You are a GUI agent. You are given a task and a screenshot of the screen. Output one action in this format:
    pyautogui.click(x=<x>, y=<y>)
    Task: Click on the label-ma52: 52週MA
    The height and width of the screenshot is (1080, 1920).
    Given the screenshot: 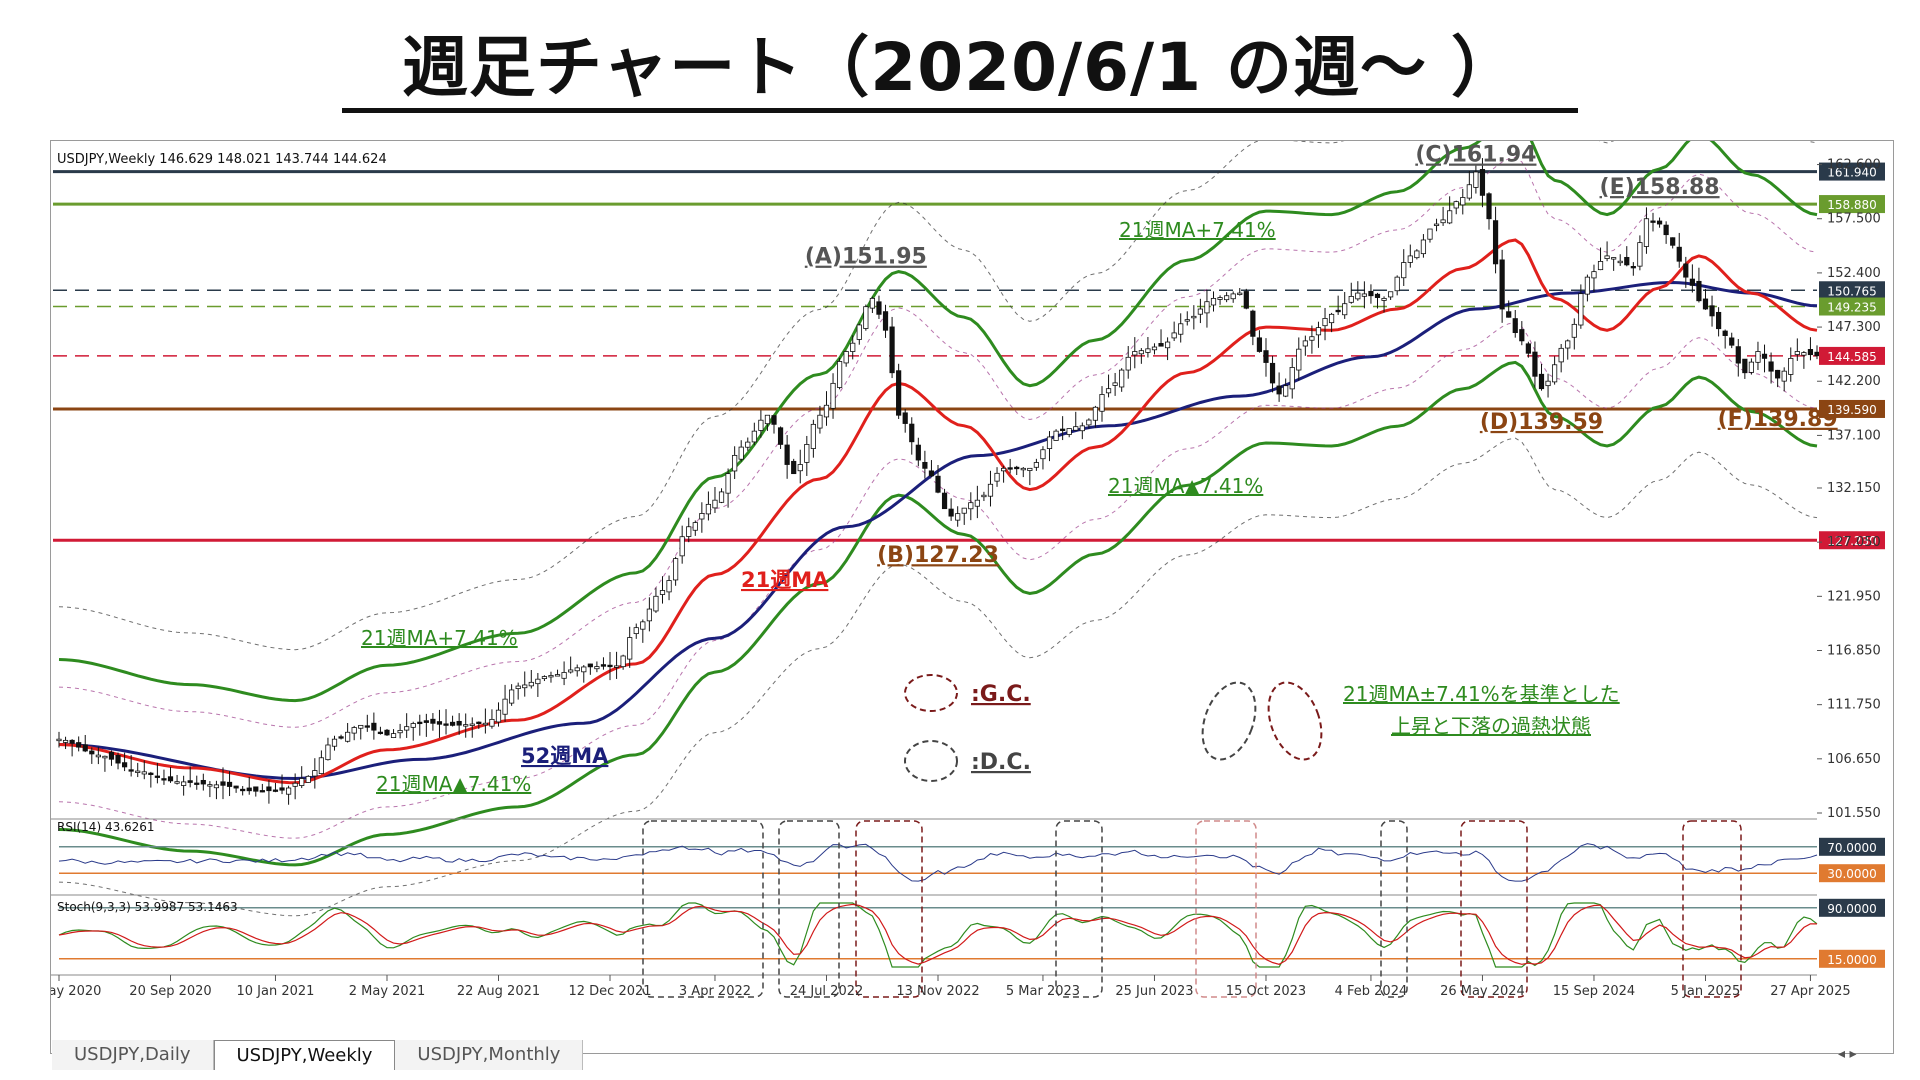 What is the action you would take?
    pyautogui.click(x=565, y=756)
    